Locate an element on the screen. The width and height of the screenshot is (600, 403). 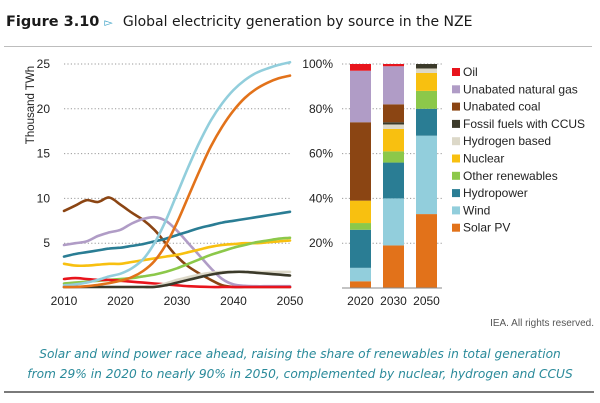
legend-label-oil: Oil is located at coordinates (470, 72).